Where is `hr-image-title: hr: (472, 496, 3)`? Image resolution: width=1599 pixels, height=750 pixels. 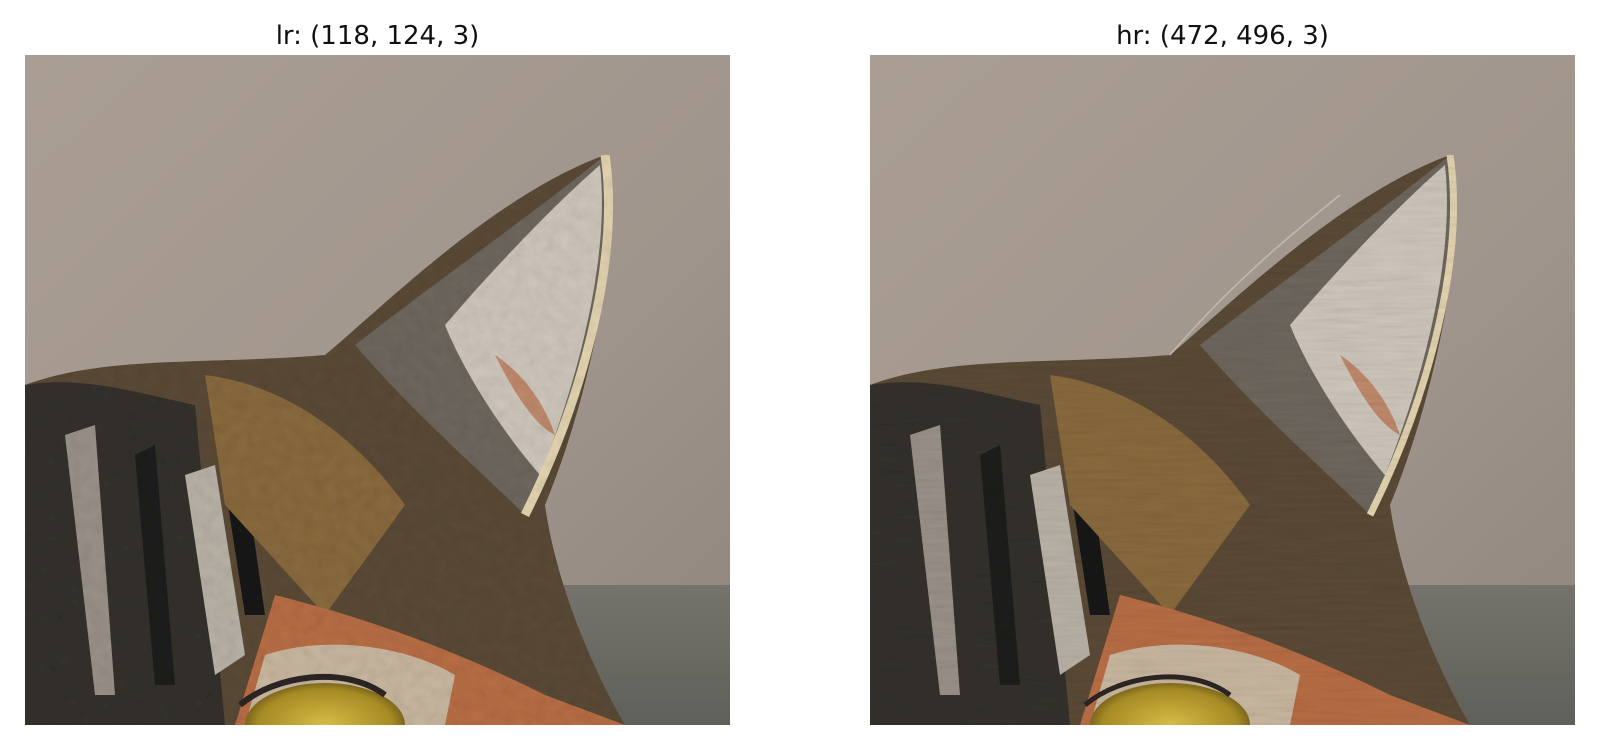
hr-image-title: hr: (472, 496, 3) is located at coordinates (1222, 36).